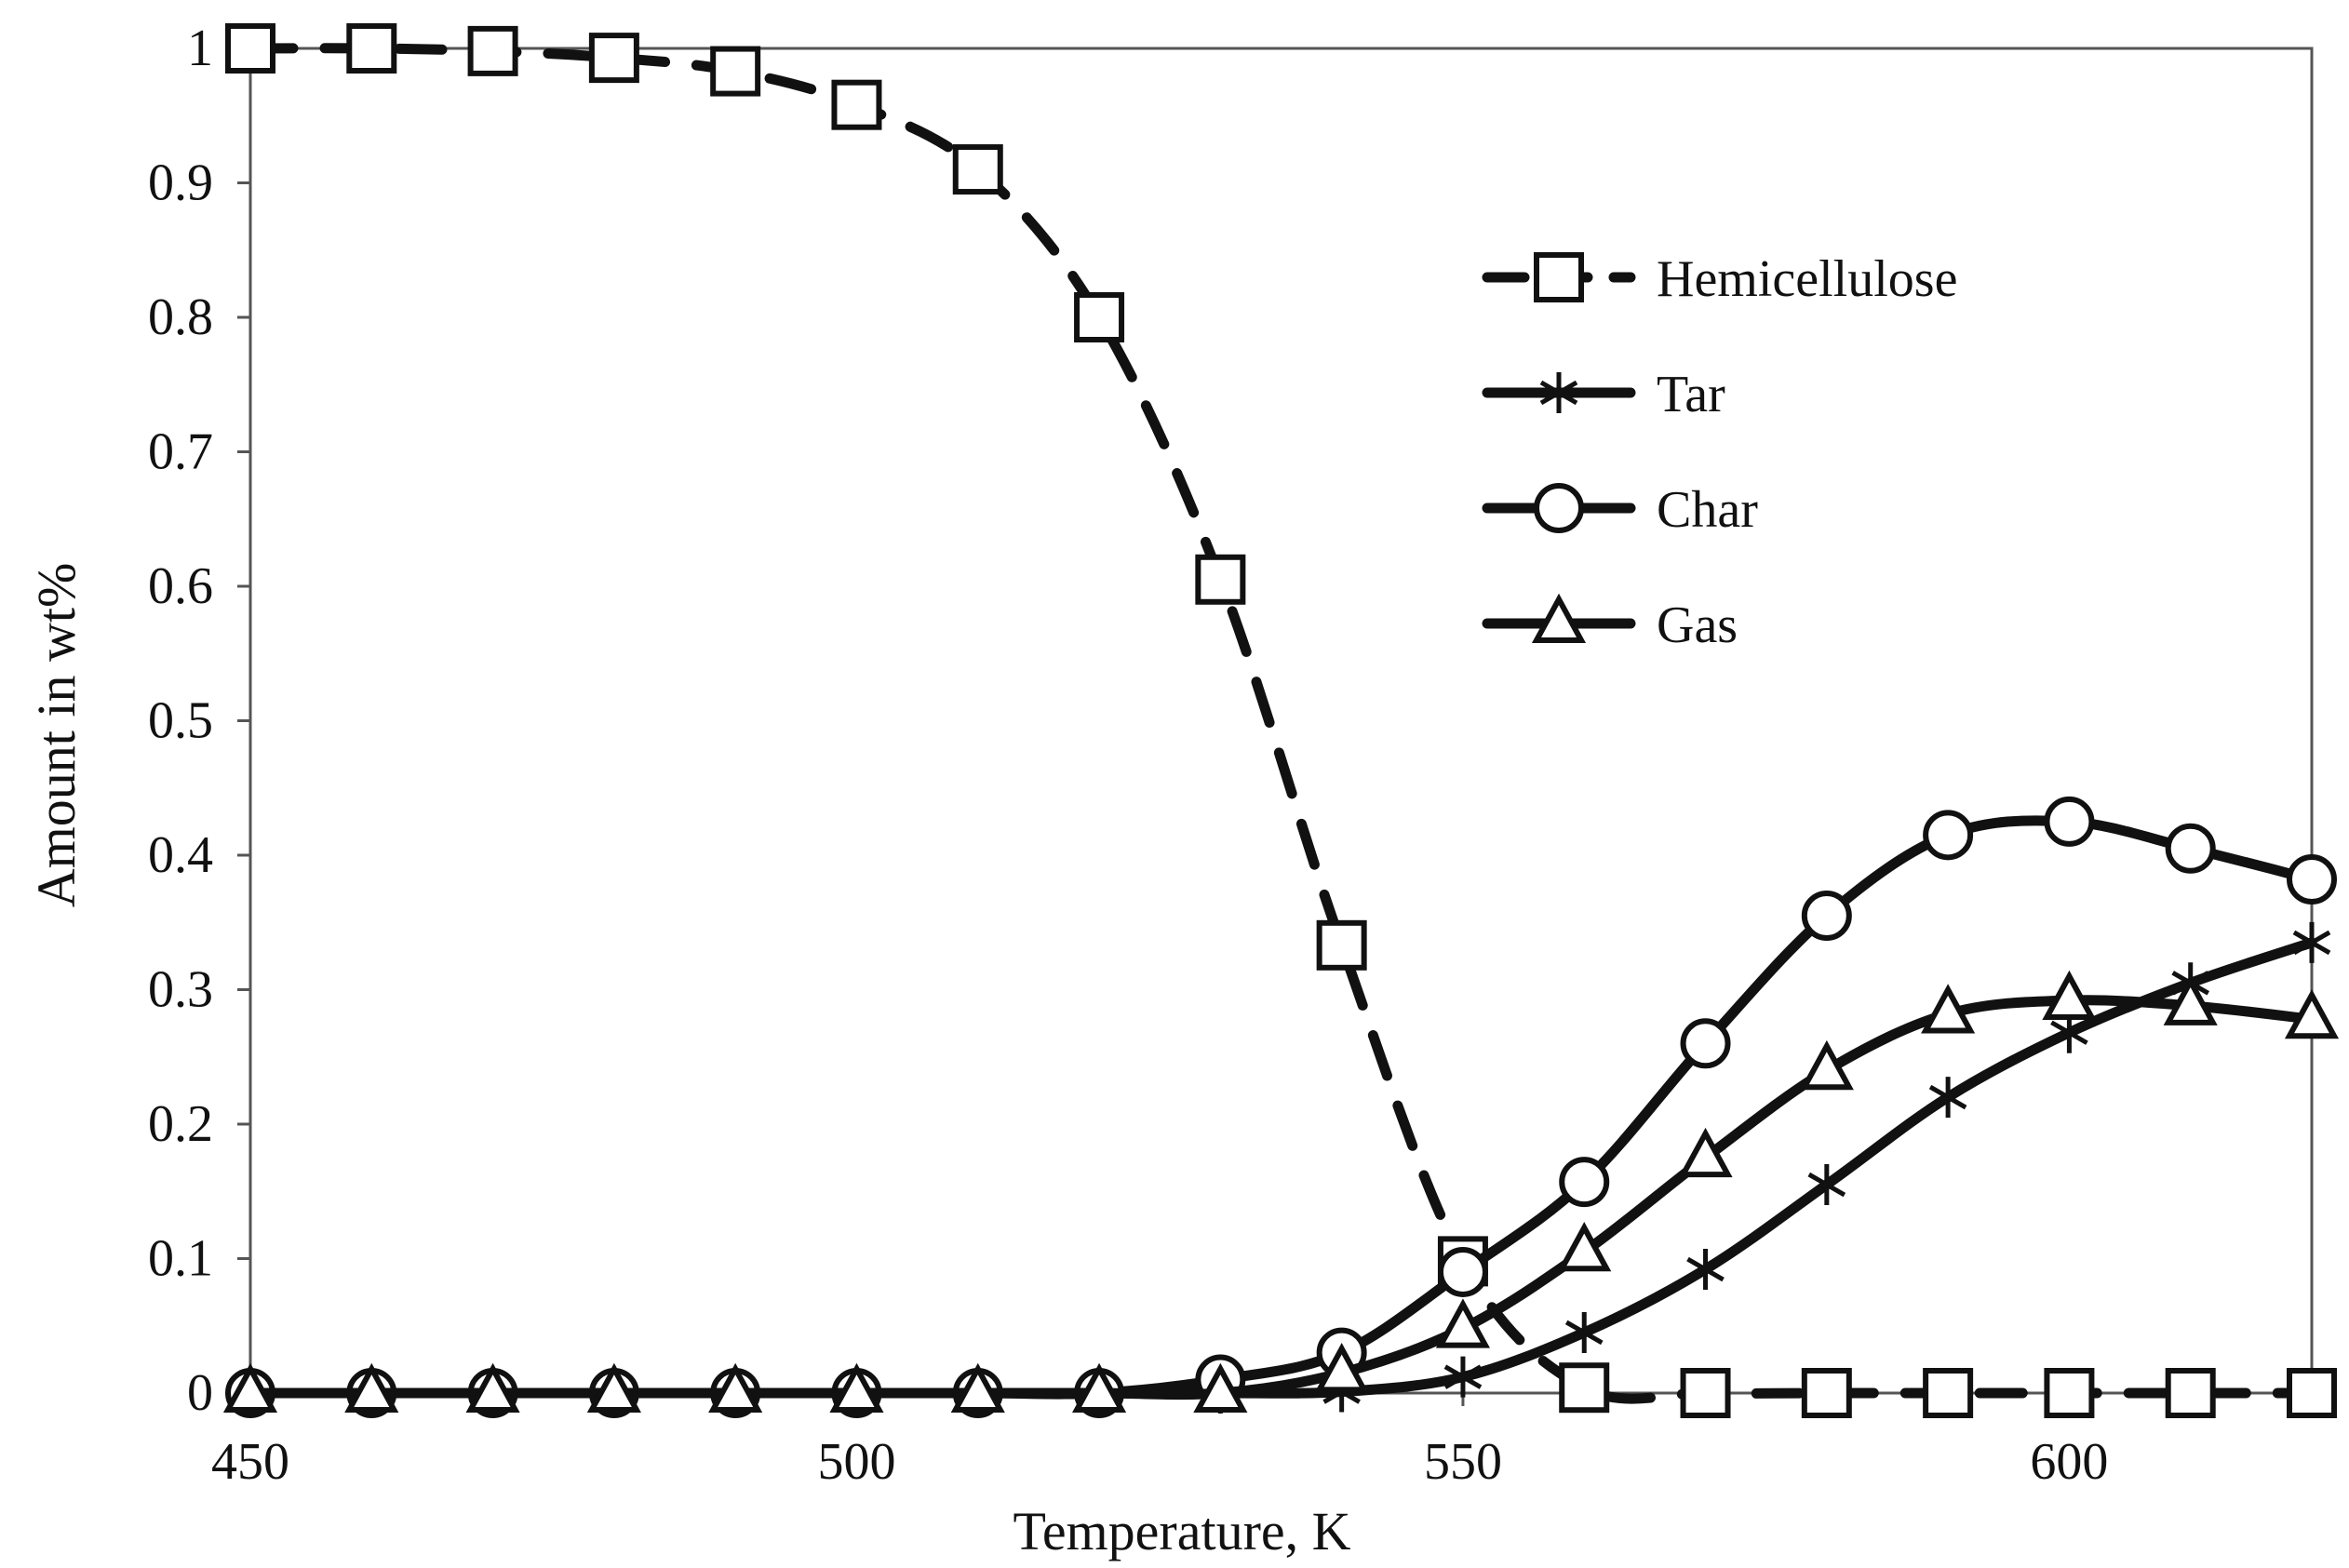  Describe the element at coordinates (250, 1462) in the screenshot. I see `x-tick-label: 450` at that location.